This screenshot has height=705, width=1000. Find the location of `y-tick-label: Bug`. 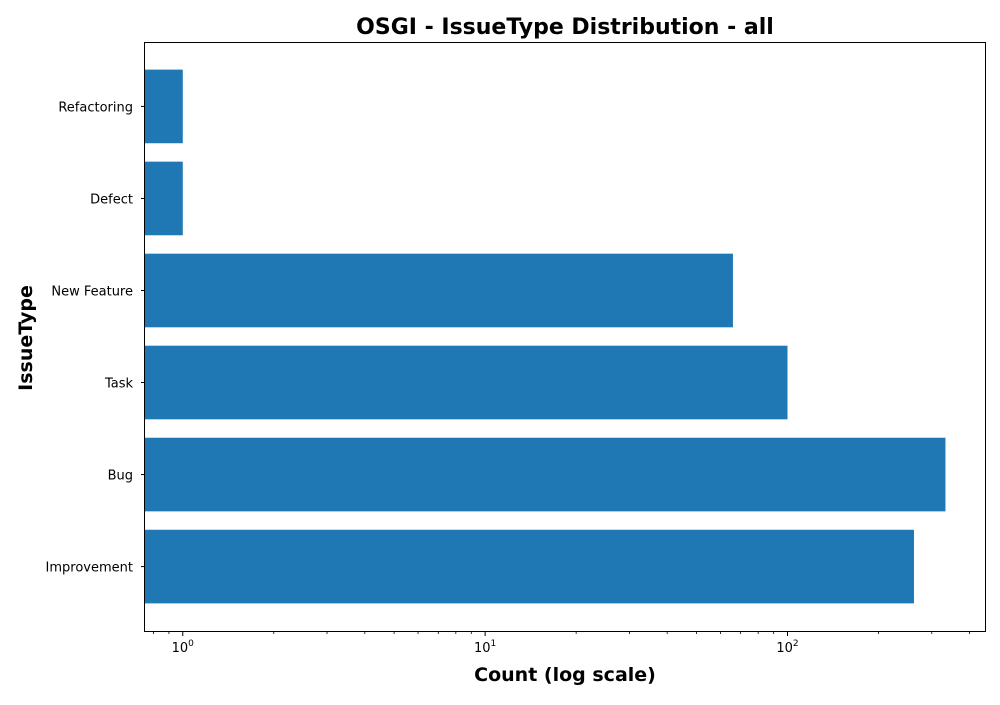

y-tick-label: Bug is located at coordinates (120, 476).